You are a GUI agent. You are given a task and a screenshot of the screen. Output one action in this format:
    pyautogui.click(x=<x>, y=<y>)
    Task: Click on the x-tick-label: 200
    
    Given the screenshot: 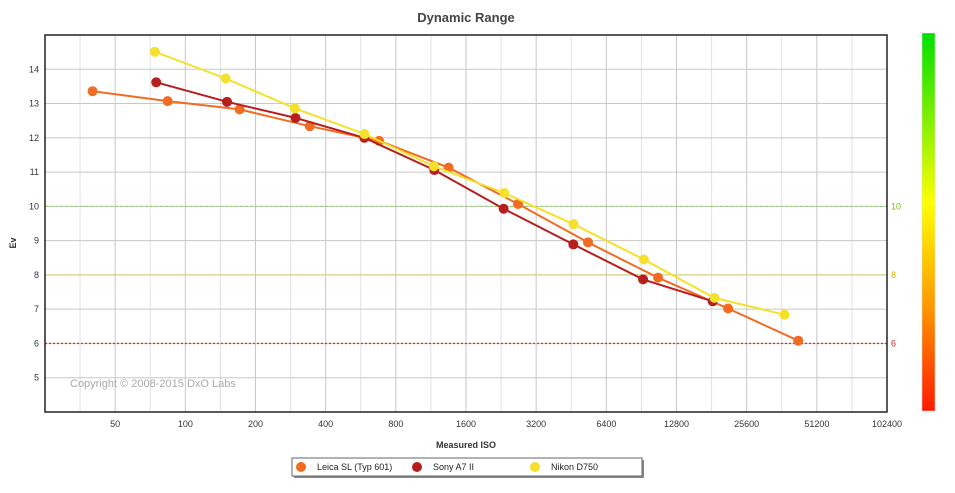 What is the action you would take?
    pyautogui.click(x=255, y=424)
    